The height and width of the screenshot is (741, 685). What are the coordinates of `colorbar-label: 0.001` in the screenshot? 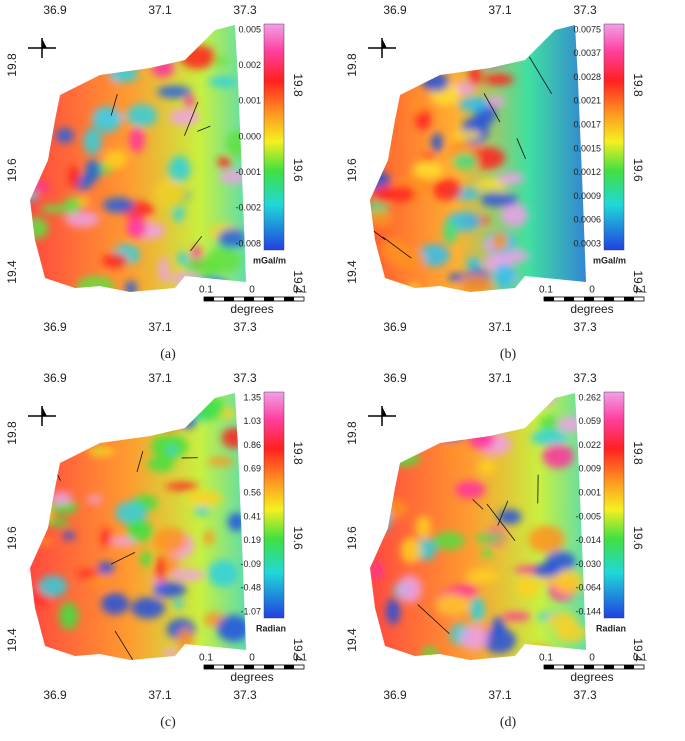 It's located at (249, 101).